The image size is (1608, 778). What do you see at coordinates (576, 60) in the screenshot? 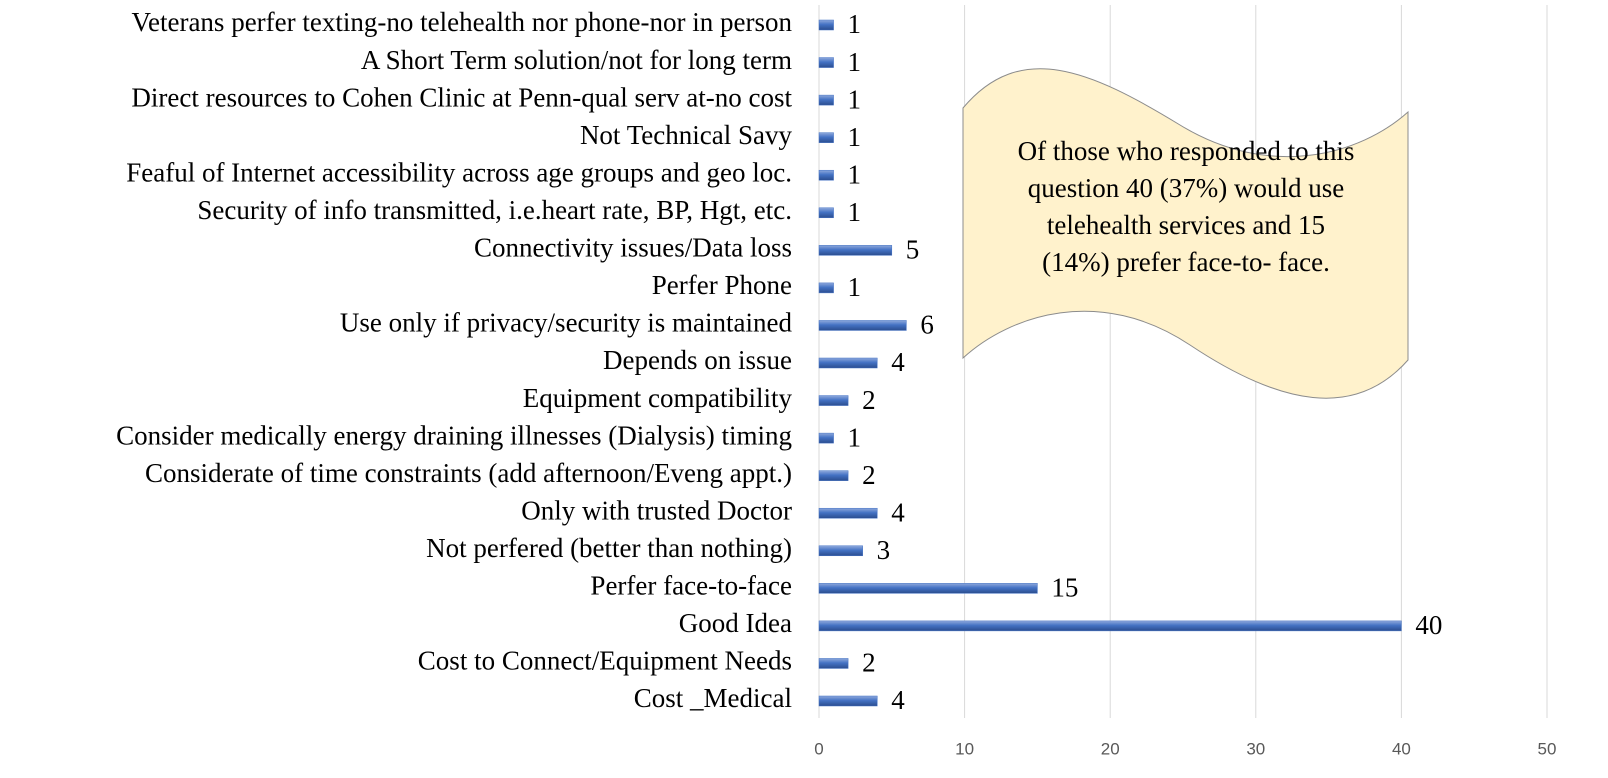
I see `y-tick-label: A Short Term solution/not for long term` at bounding box center [576, 60].